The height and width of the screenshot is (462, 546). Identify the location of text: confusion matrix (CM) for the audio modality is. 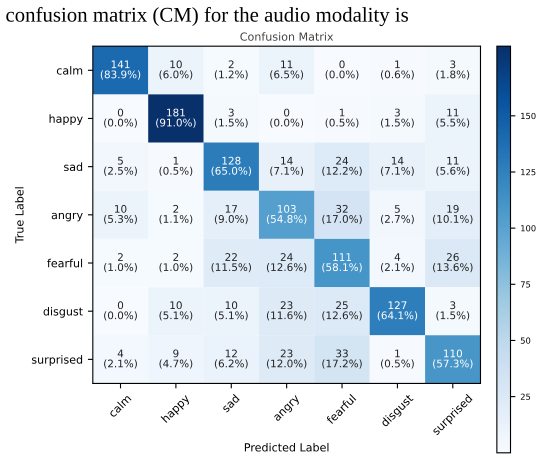
(207, 16).